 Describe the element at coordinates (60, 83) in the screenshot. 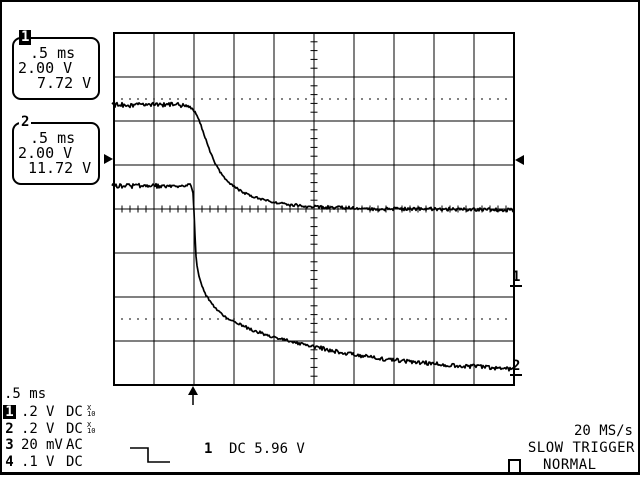

I see `ch1-voltage-readout: 7.72 V` at that location.